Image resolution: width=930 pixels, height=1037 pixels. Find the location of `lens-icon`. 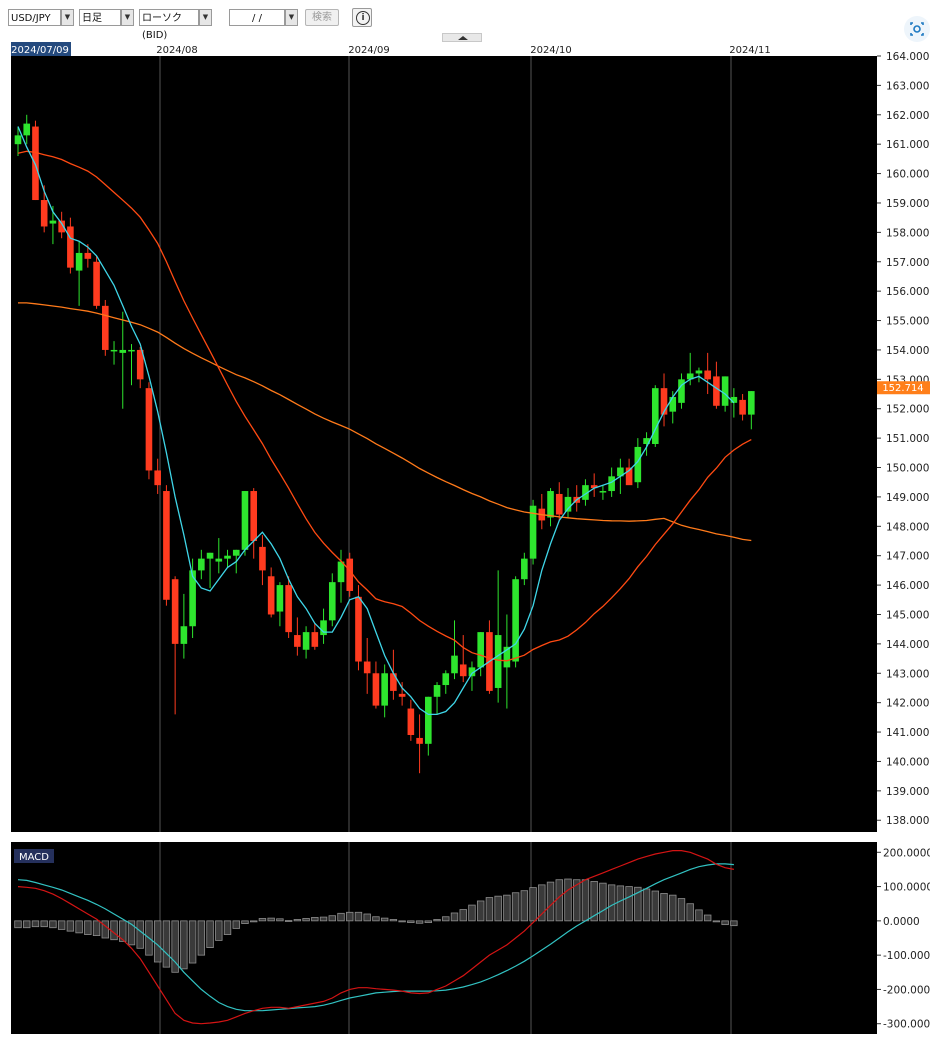

lens-icon is located at coordinates (917, 29).